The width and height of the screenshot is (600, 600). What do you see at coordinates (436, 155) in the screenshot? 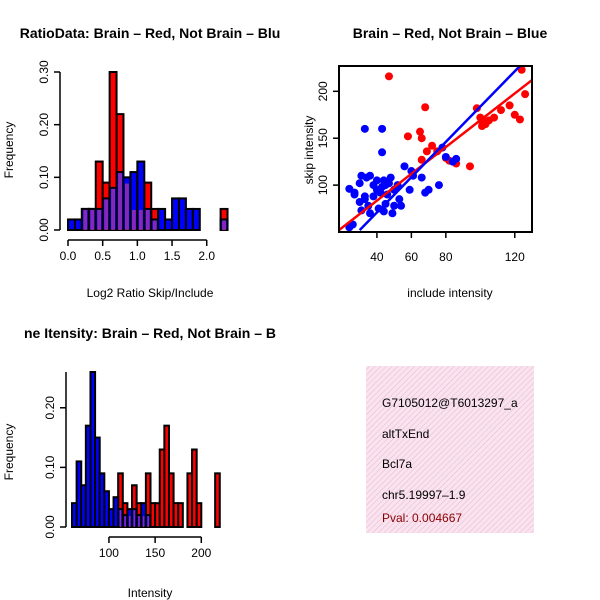
I see `red-fit-line` at bounding box center [436, 155].